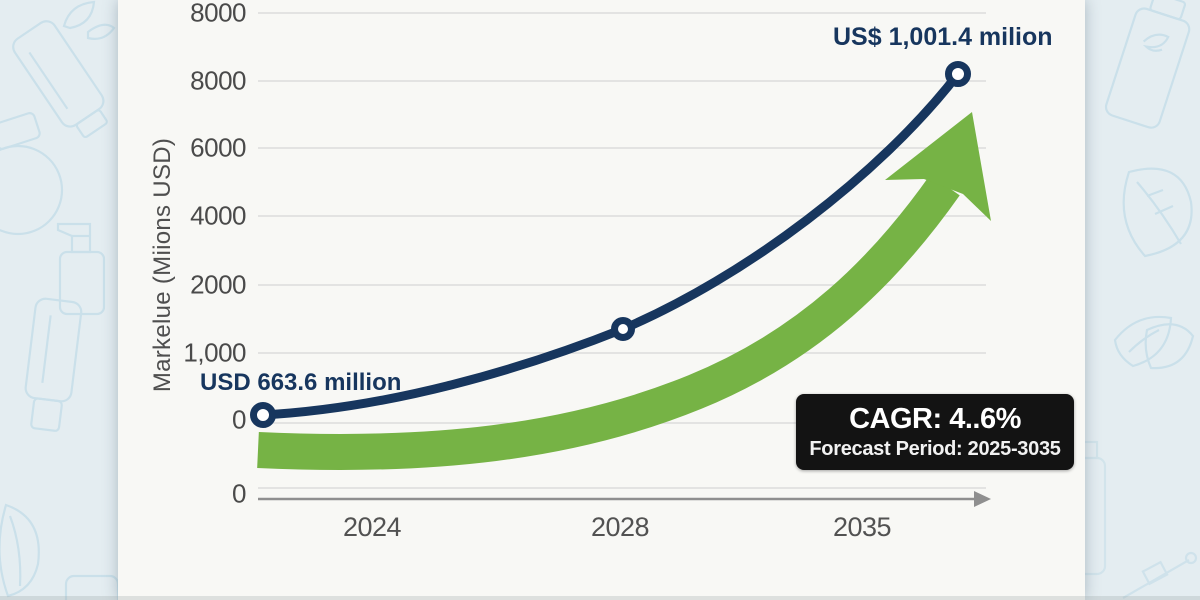  What do you see at coordinates (89, 20) in the screenshot?
I see `leaf-sprig-icon` at bounding box center [89, 20].